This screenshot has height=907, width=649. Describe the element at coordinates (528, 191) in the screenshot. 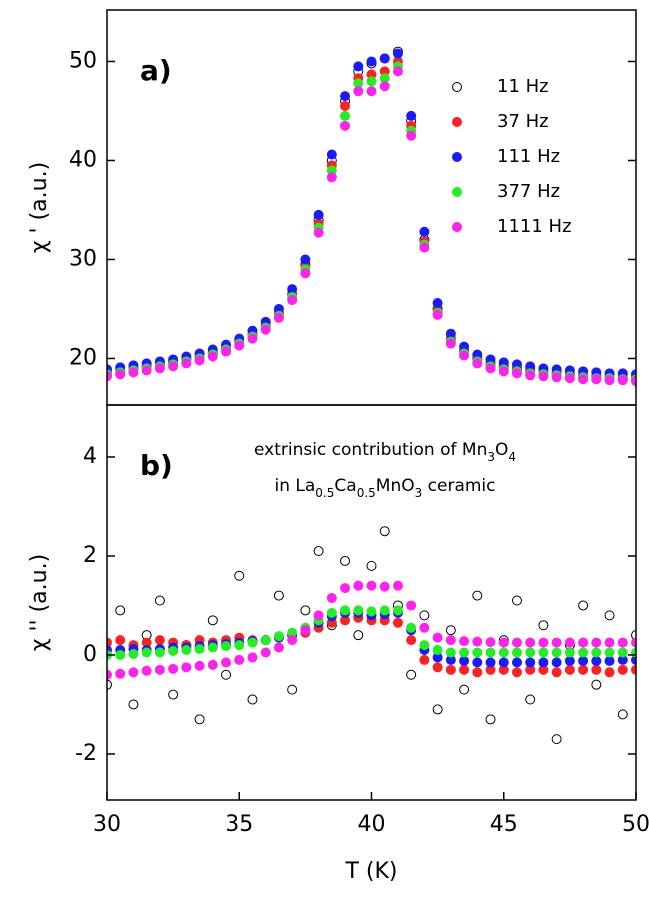

I see `legend-label: 377 Hz` at that location.